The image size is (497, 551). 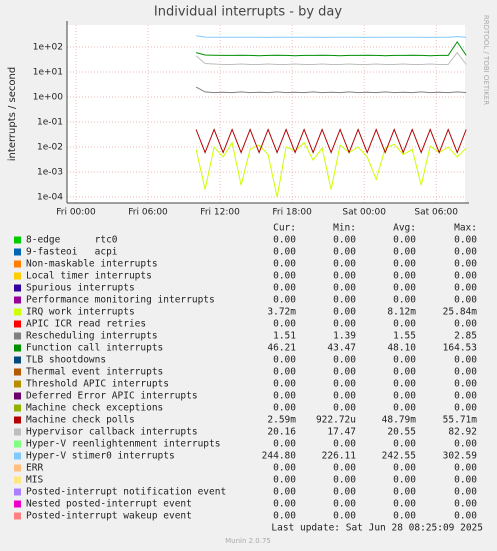 What do you see at coordinates (404, 336) in the screenshot?
I see `legend-stat: 1.55` at bounding box center [404, 336].